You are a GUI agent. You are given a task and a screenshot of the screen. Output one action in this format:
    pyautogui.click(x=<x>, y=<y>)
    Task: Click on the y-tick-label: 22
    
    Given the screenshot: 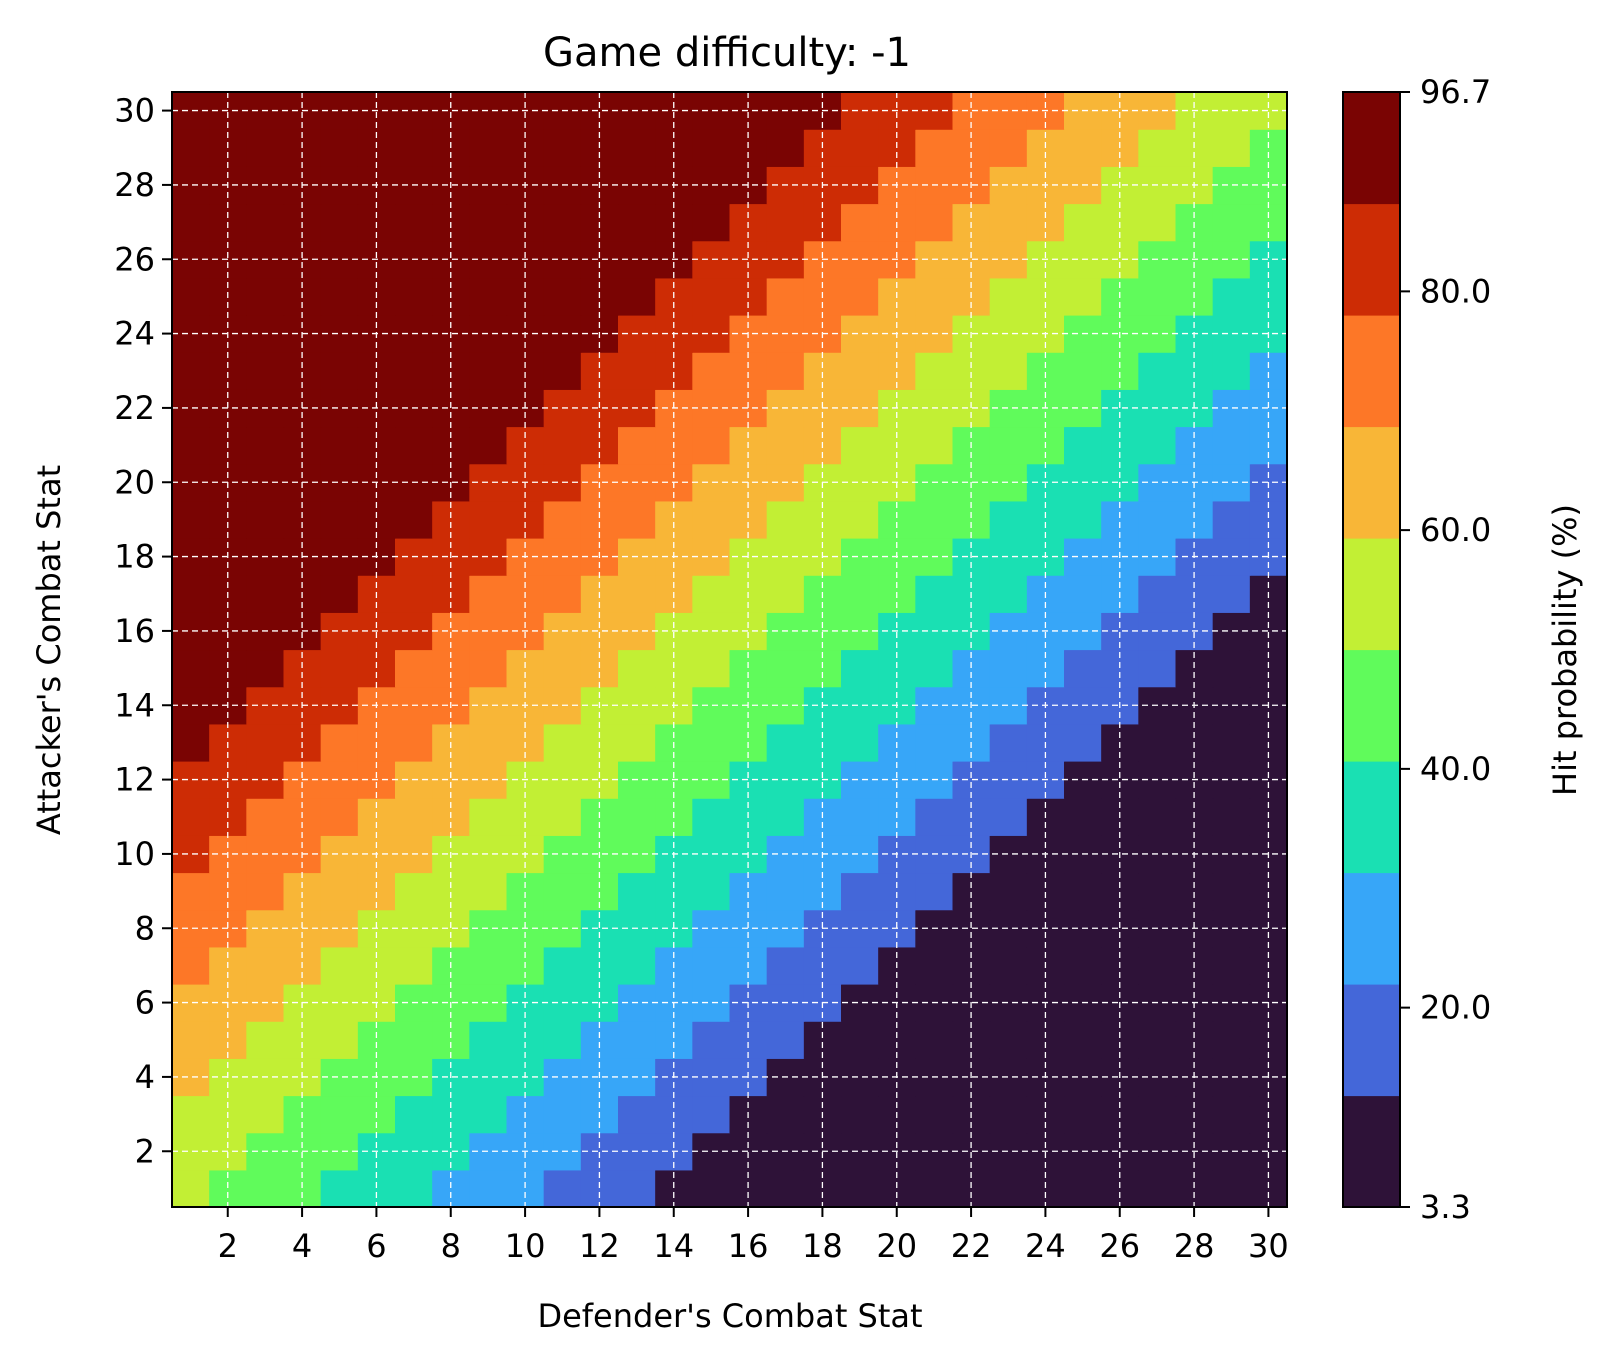 What is the action you would take?
    pyautogui.click(x=134, y=408)
    